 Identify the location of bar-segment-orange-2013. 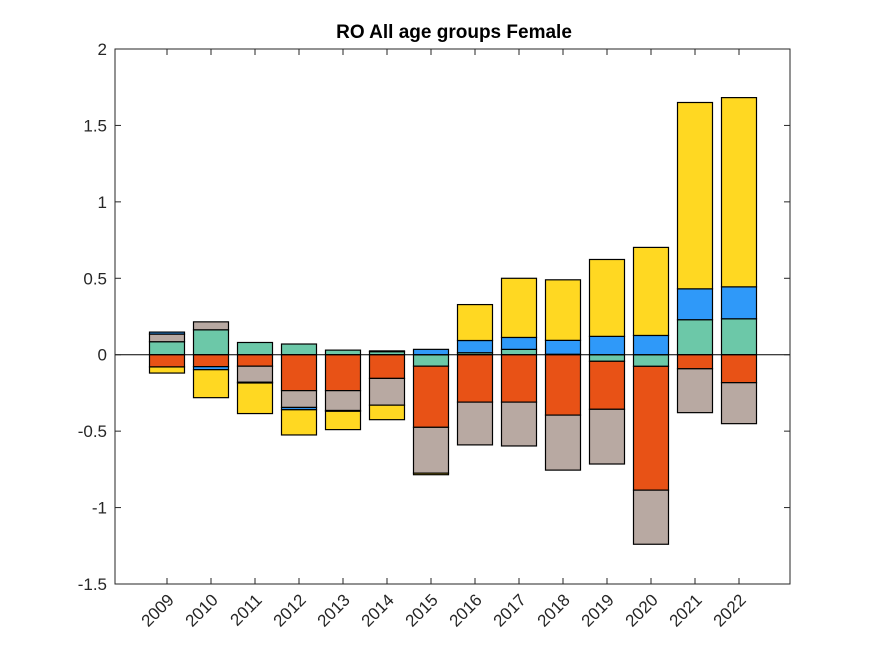
(343, 373).